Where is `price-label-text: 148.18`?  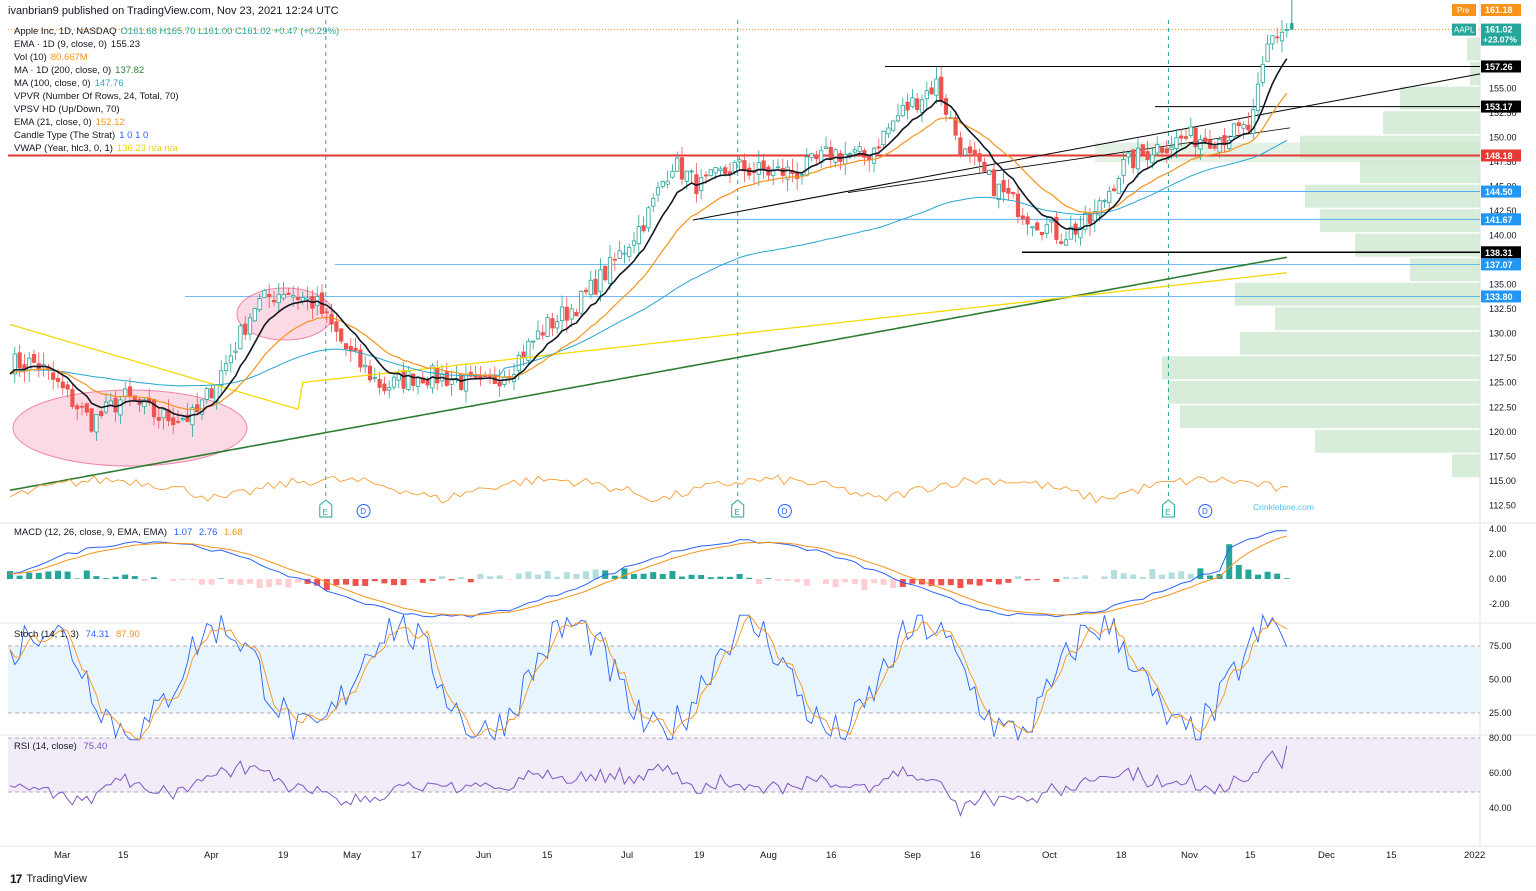 price-label-text: 148.18 is located at coordinates (1499, 156).